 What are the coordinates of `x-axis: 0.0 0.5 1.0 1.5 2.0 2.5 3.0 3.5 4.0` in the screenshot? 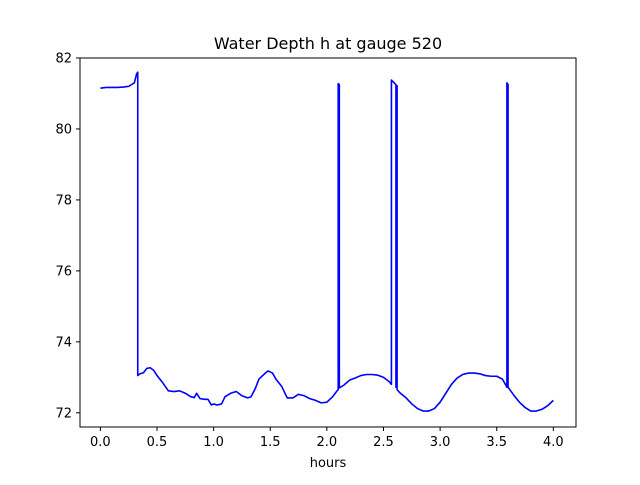 It's located at (327, 438).